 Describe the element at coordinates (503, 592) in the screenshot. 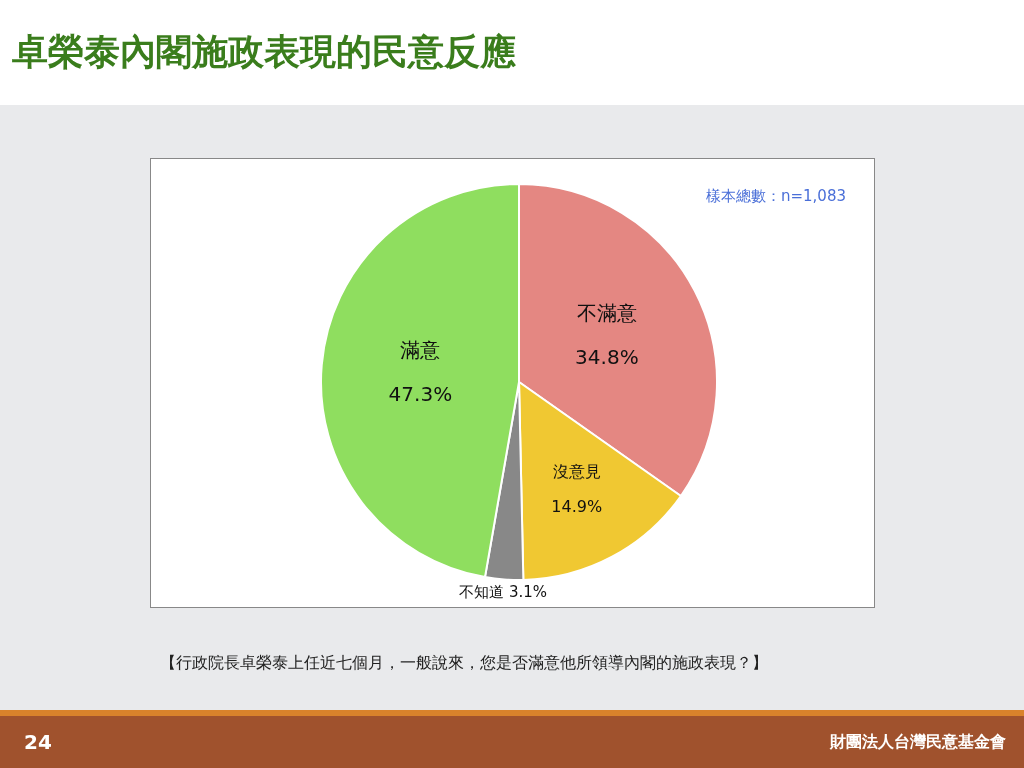

I see `slice-label: 不知道 3.1%` at that location.